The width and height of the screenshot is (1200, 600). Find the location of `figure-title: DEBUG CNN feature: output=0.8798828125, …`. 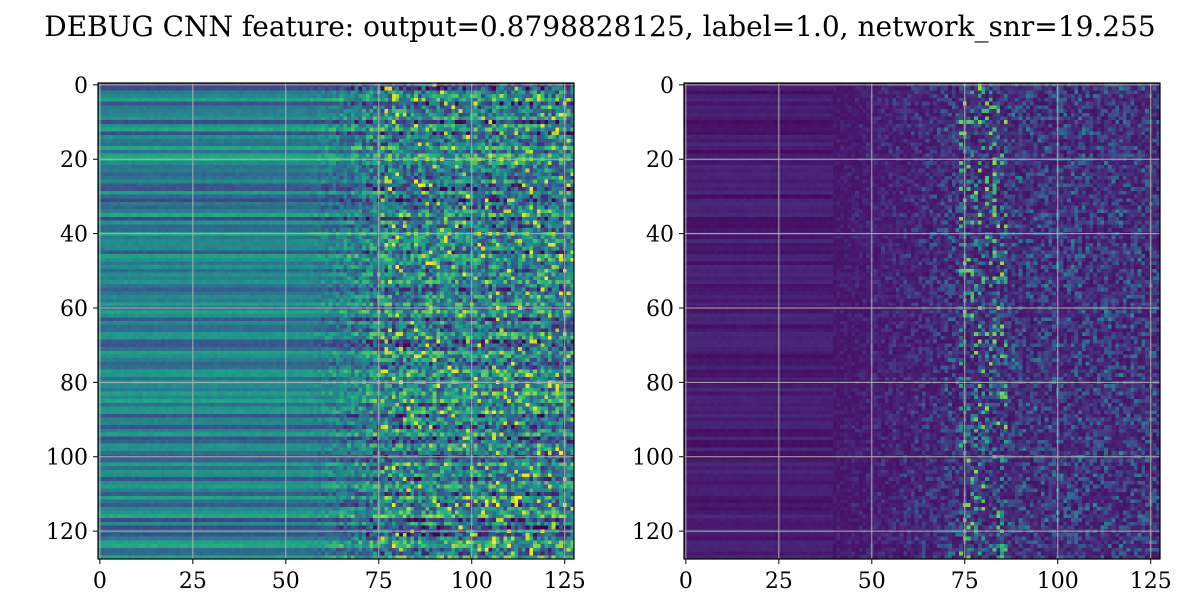

figure-title: DEBUG CNN feature: output=0.8798828125, … is located at coordinates (600, 26).